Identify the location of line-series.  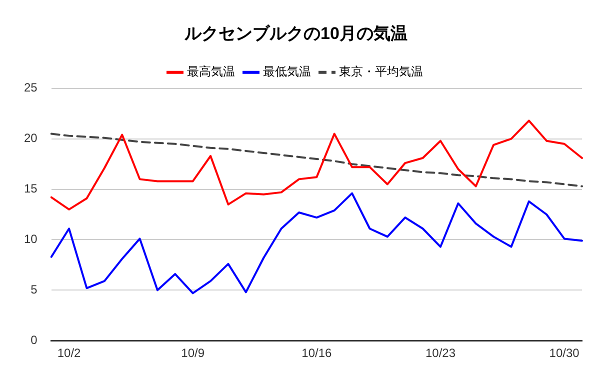
(316, 160).